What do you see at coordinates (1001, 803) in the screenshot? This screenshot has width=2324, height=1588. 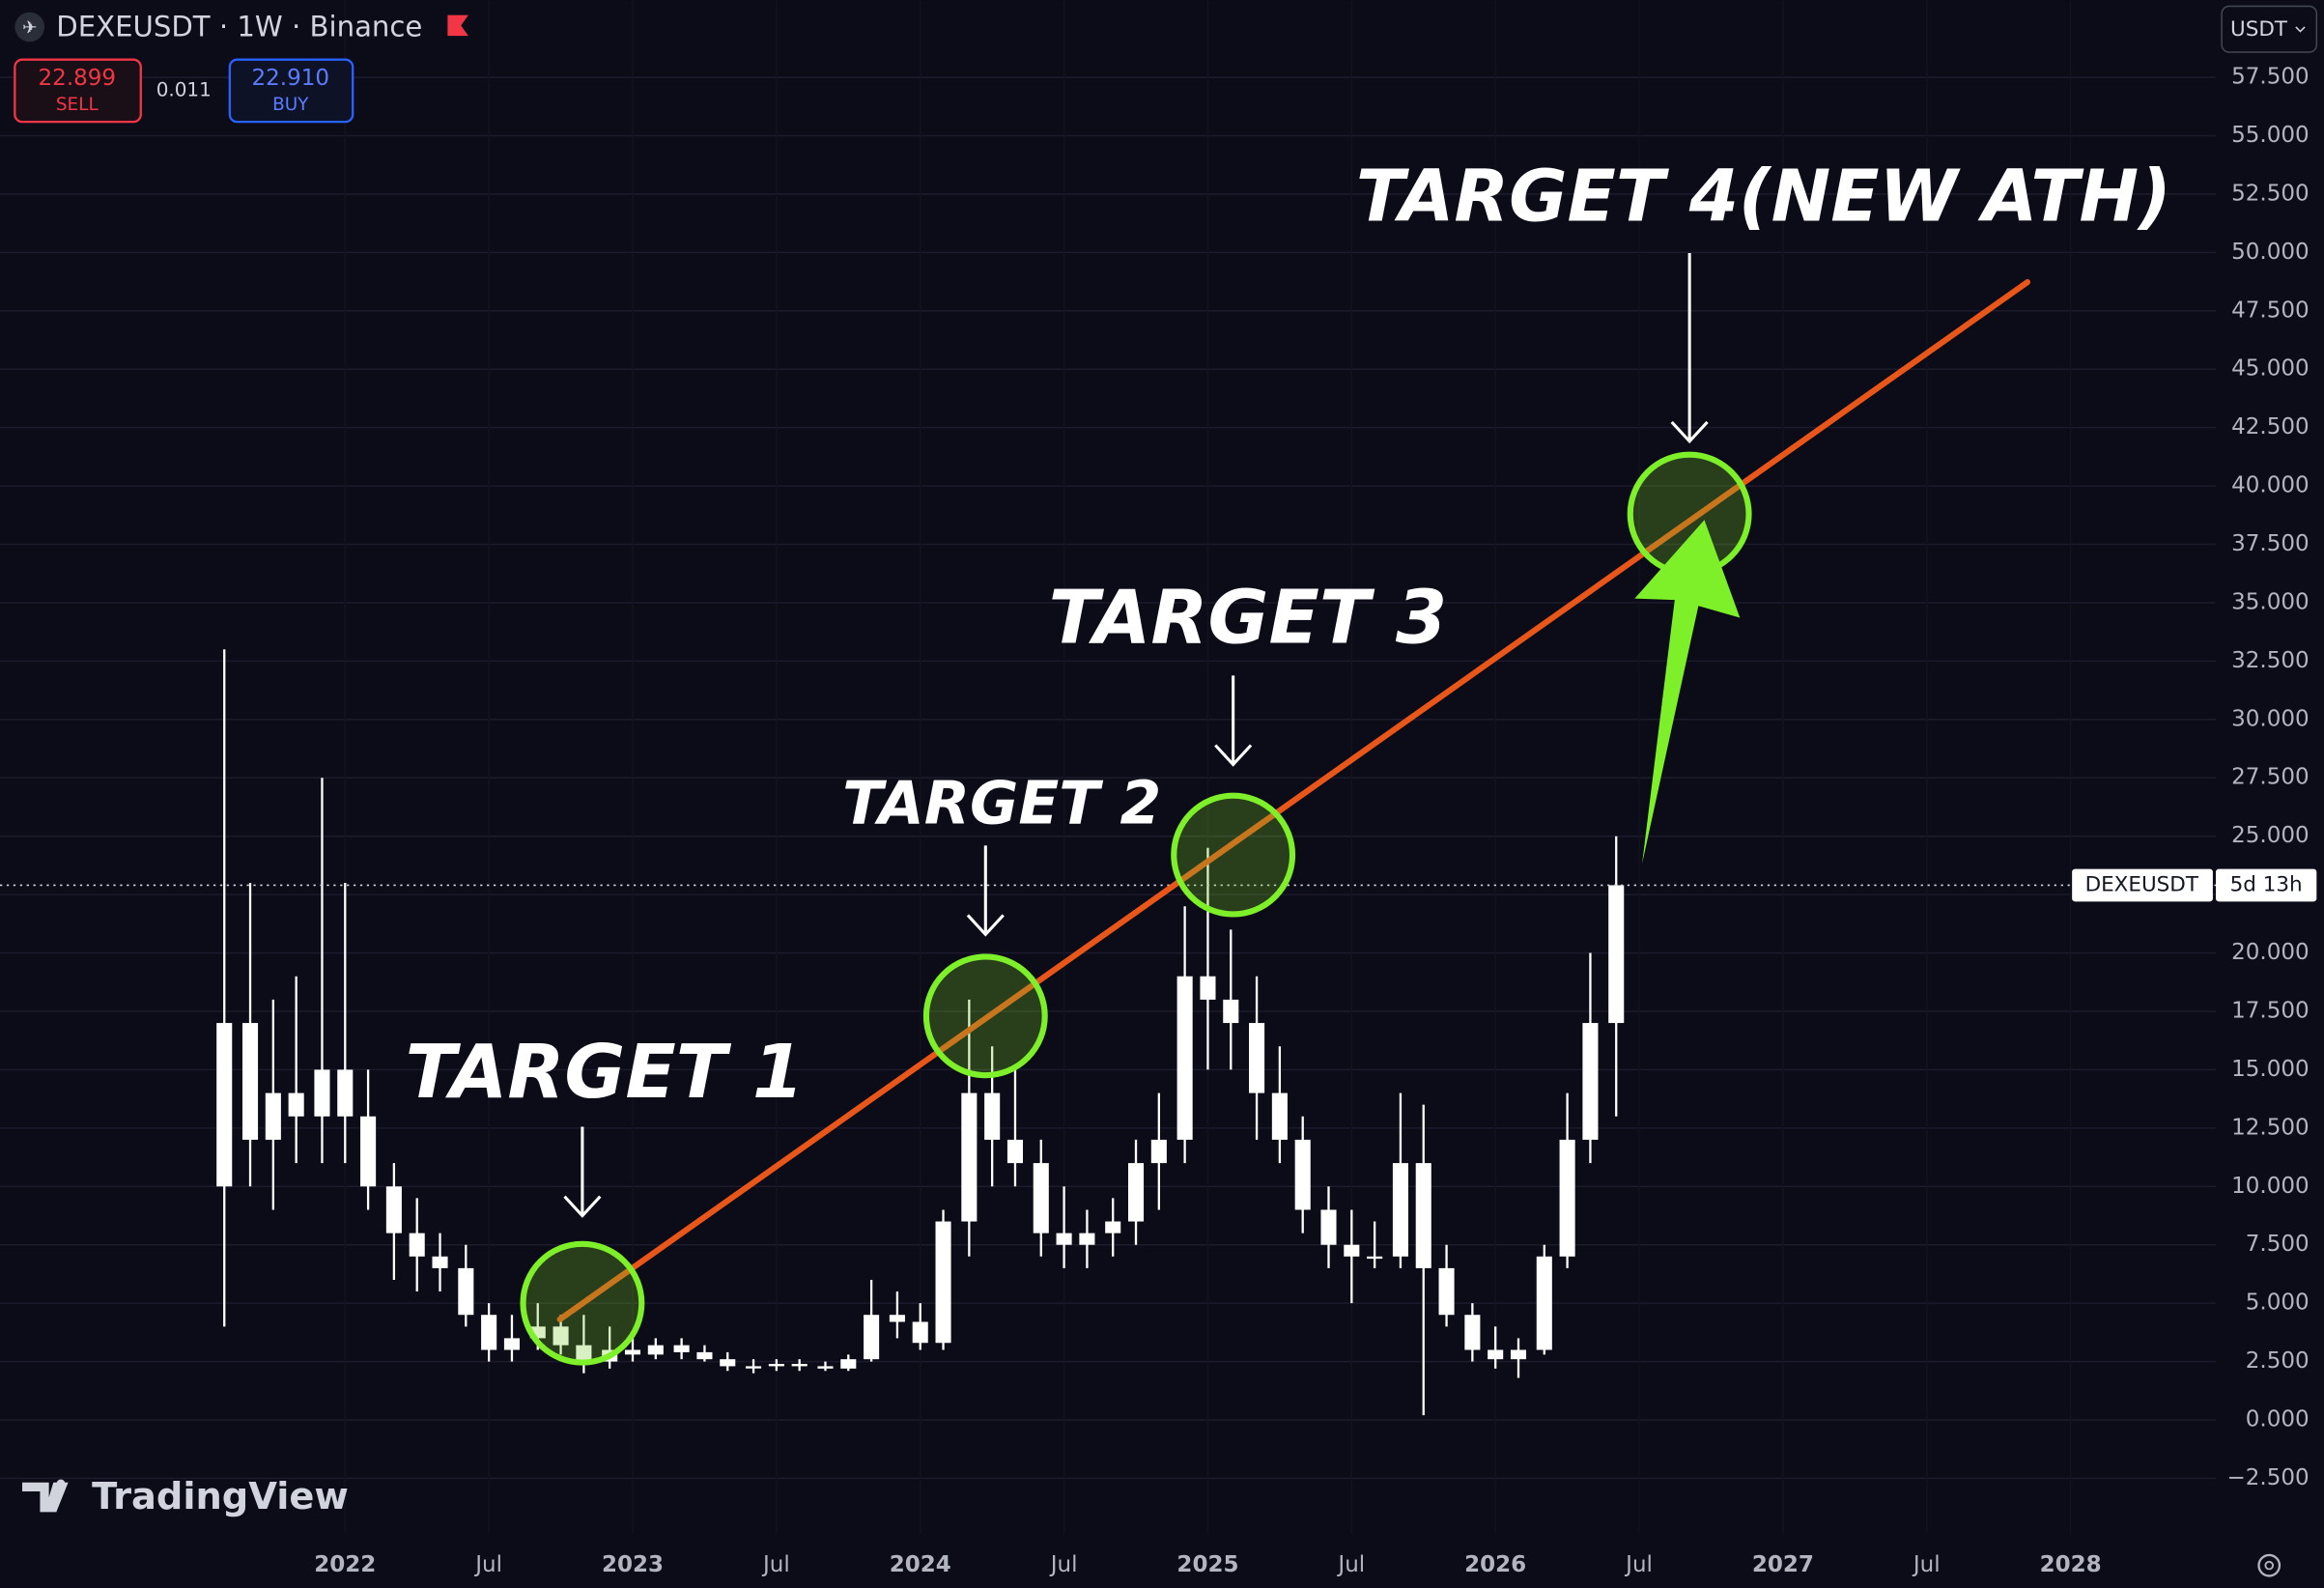 I see `target-label: TARGET 2` at bounding box center [1001, 803].